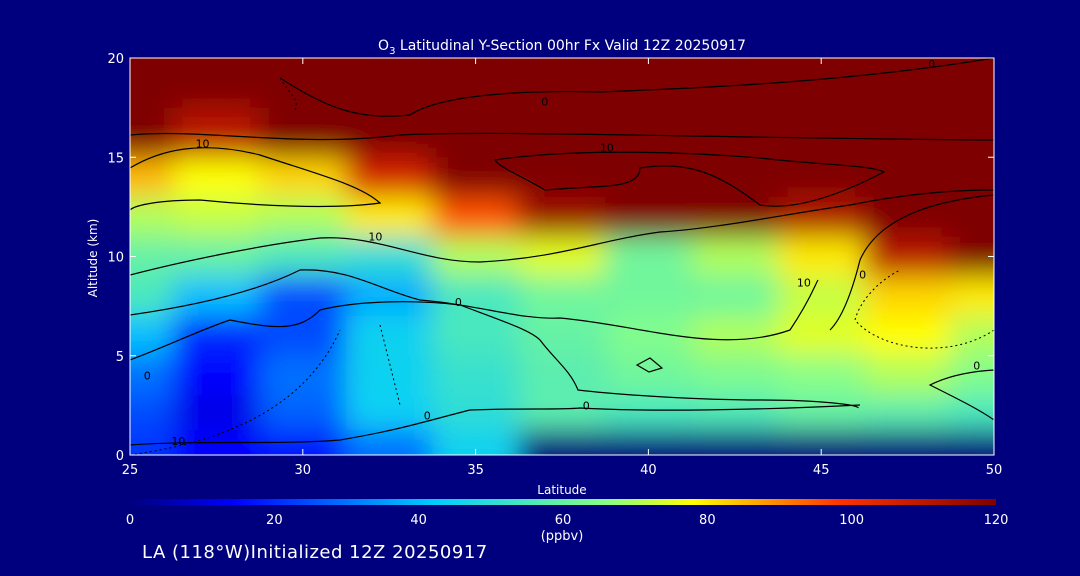  Describe the element at coordinates (418, 520) in the screenshot. I see `colorbar-tick-label: 40` at that location.